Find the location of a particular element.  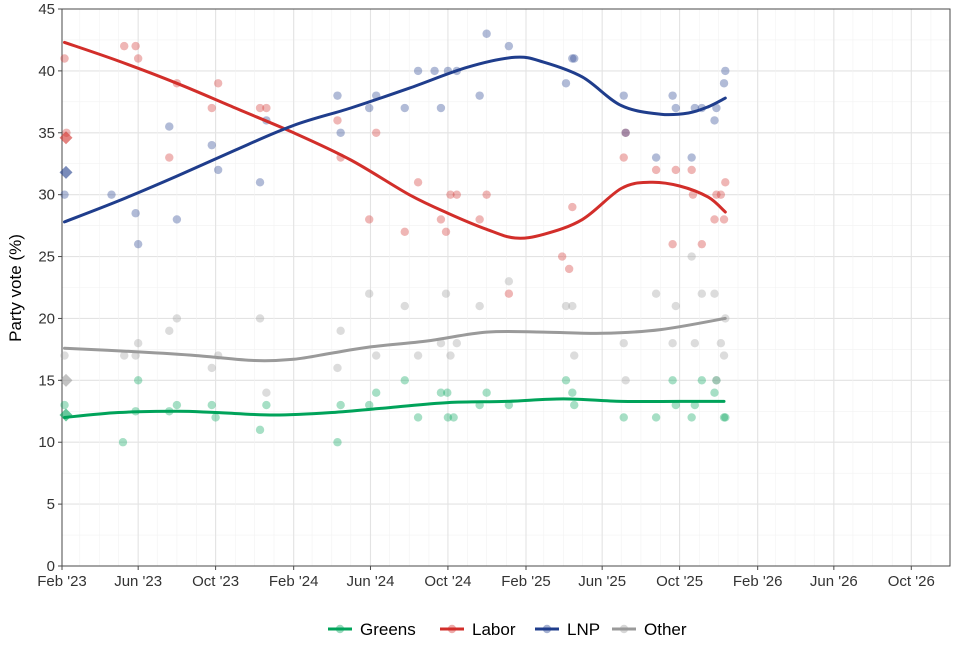

x-tick-label: Oct '25 is located at coordinates (679, 581).